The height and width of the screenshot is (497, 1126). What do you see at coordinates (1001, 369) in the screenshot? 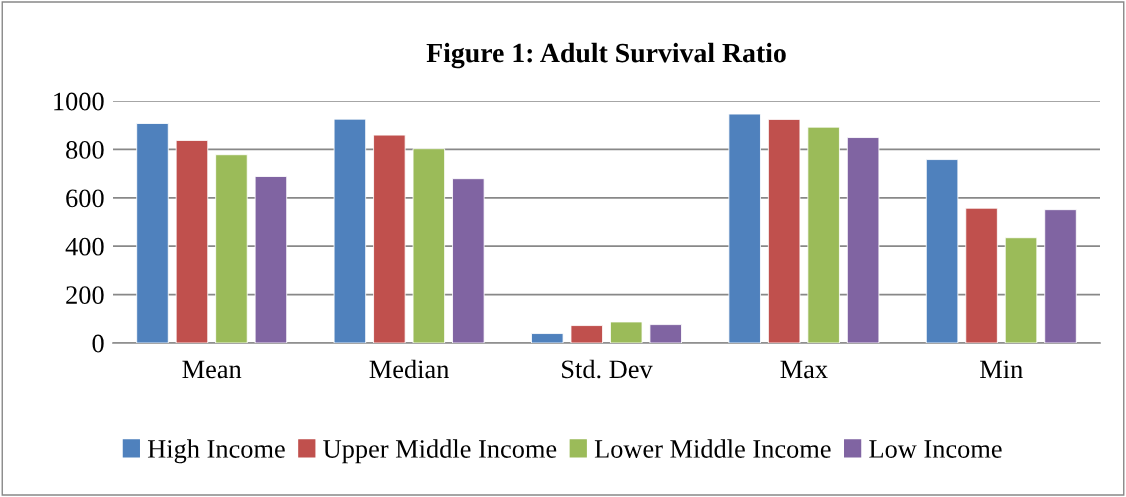
I see `x-tick-label: Min` at bounding box center [1001, 369].